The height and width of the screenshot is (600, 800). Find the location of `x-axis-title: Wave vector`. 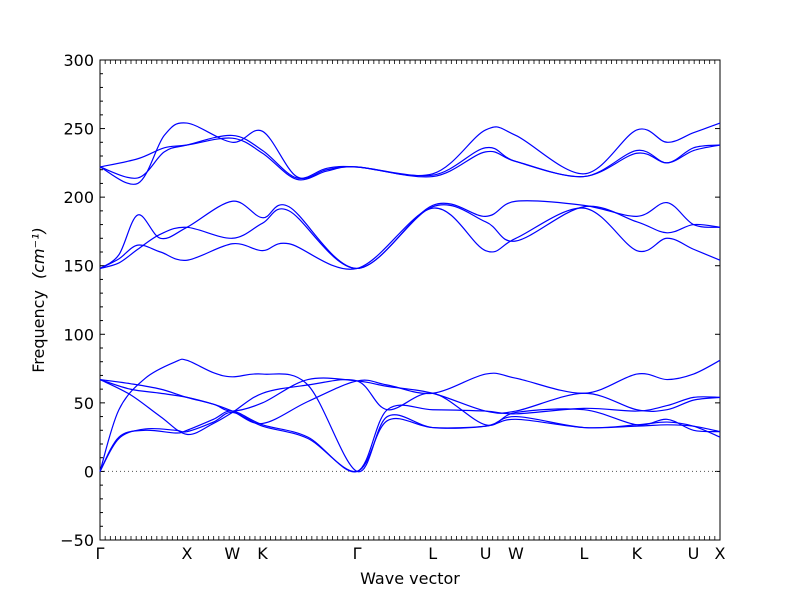

x-axis-title: Wave vector is located at coordinates (410, 578).